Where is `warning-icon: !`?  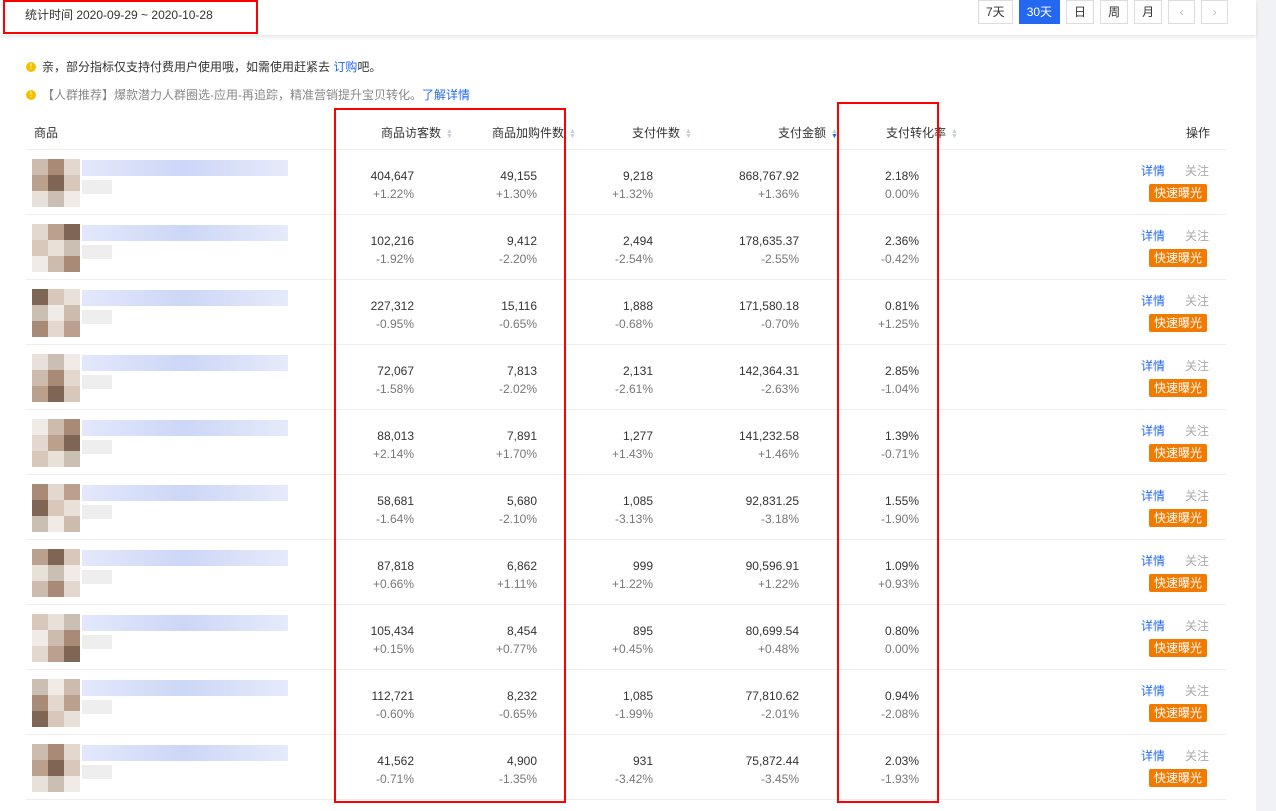
warning-icon: ! is located at coordinates (31, 66).